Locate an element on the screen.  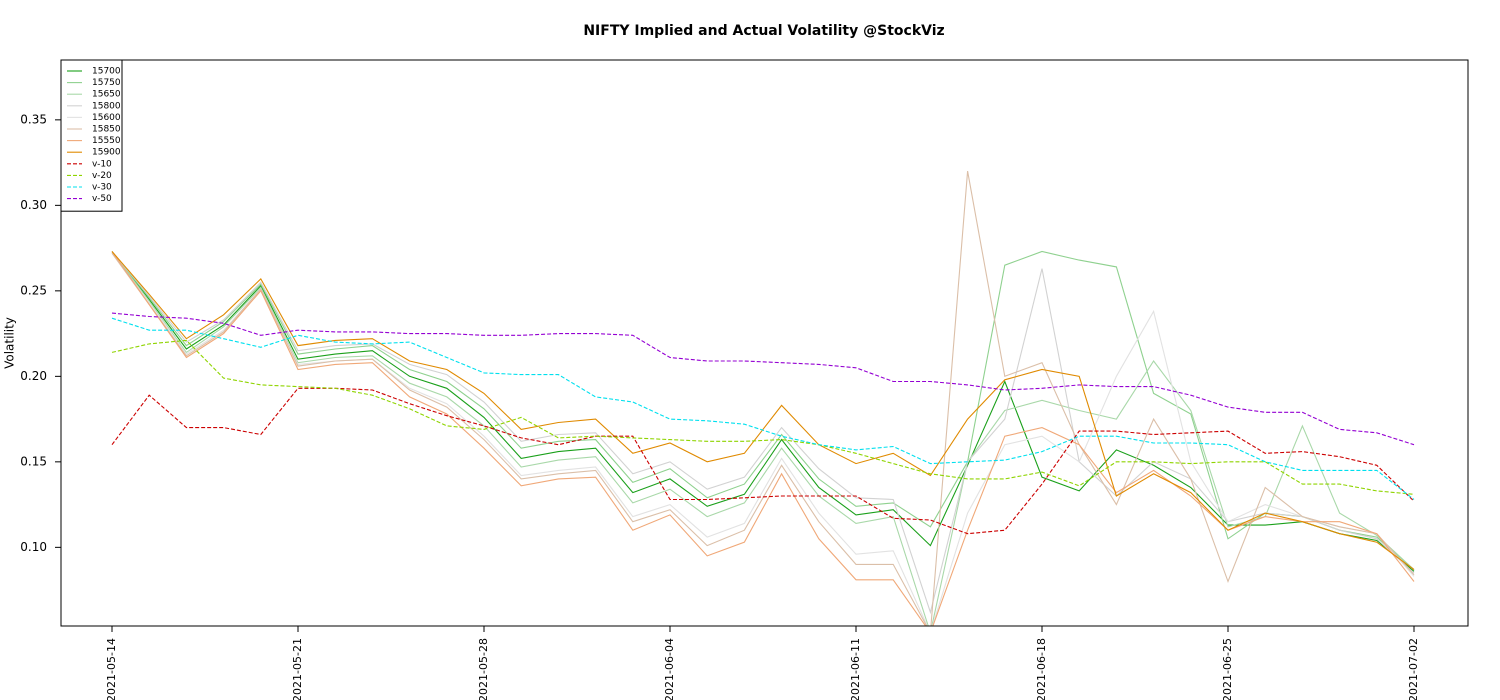
x-tick-label: 2021-05-14 is located at coordinates (111, 669).